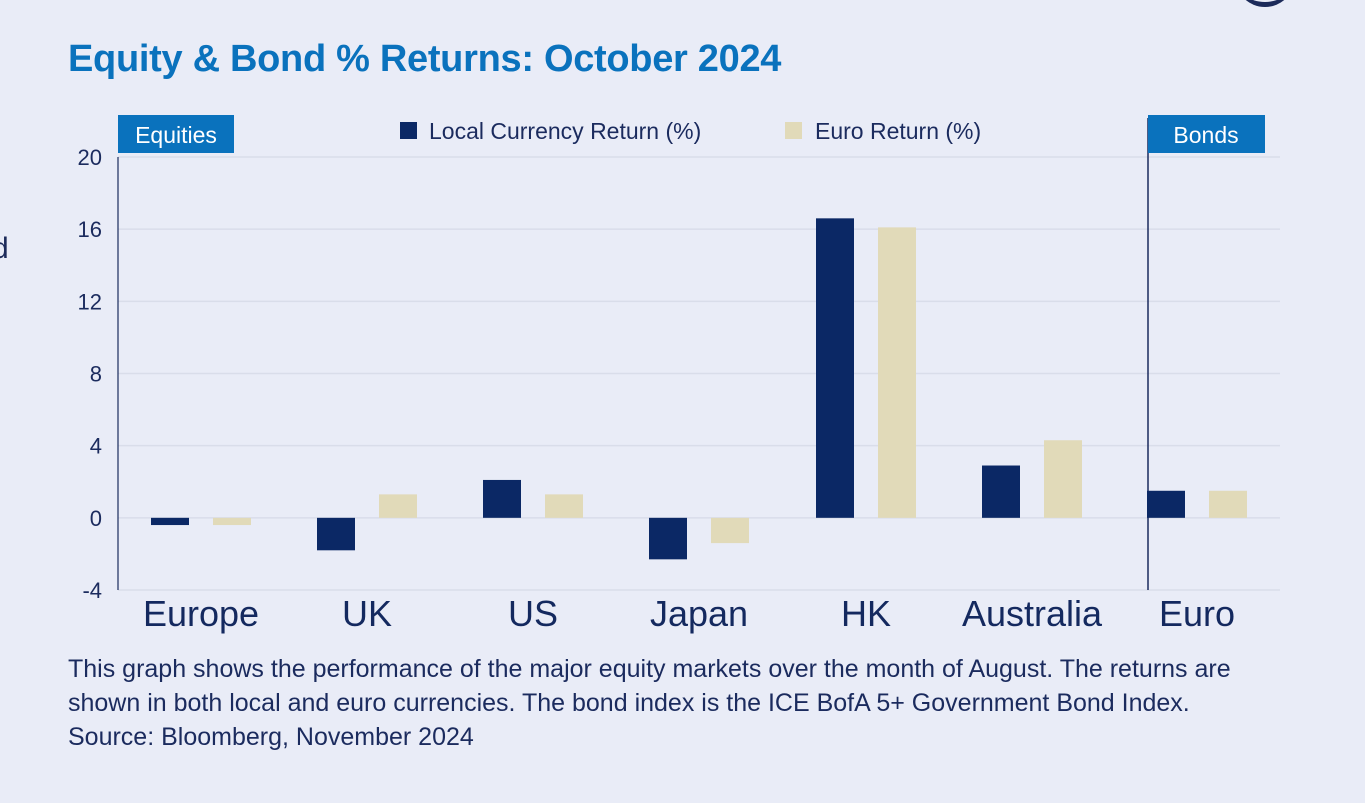  What do you see at coordinates (793, 130) in the screenshot?
I see `legend-swatch-euro` at bounding box center [793, 130].